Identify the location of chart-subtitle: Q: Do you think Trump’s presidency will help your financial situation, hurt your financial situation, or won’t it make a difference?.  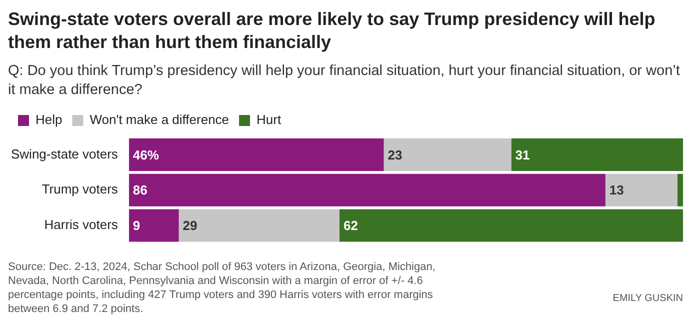
(344, 81).